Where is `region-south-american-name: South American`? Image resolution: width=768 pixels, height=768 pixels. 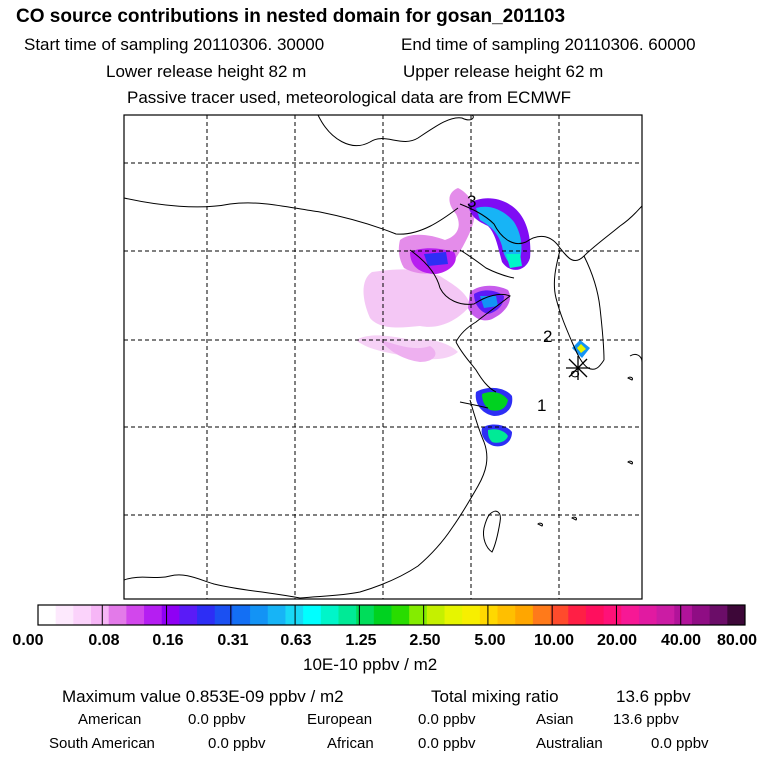
region-south-american-name: South American is located at coordinates (102, 743).